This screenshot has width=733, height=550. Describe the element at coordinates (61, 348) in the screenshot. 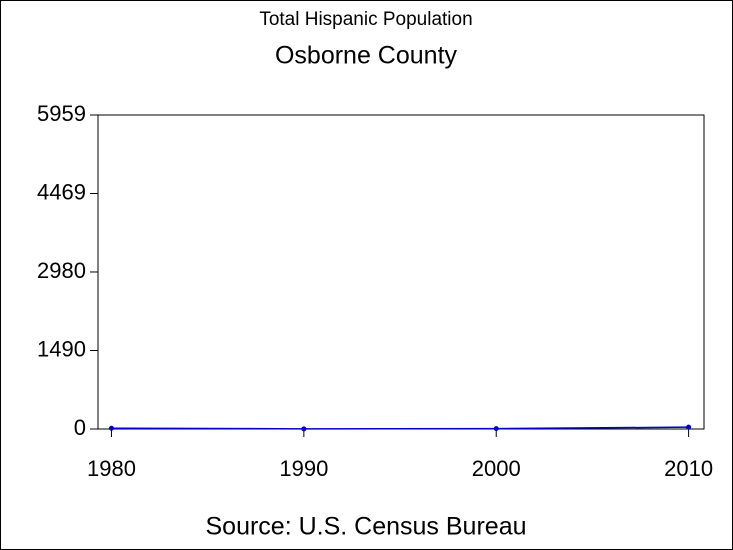

I see `y-tick-label: 1490` at that location.